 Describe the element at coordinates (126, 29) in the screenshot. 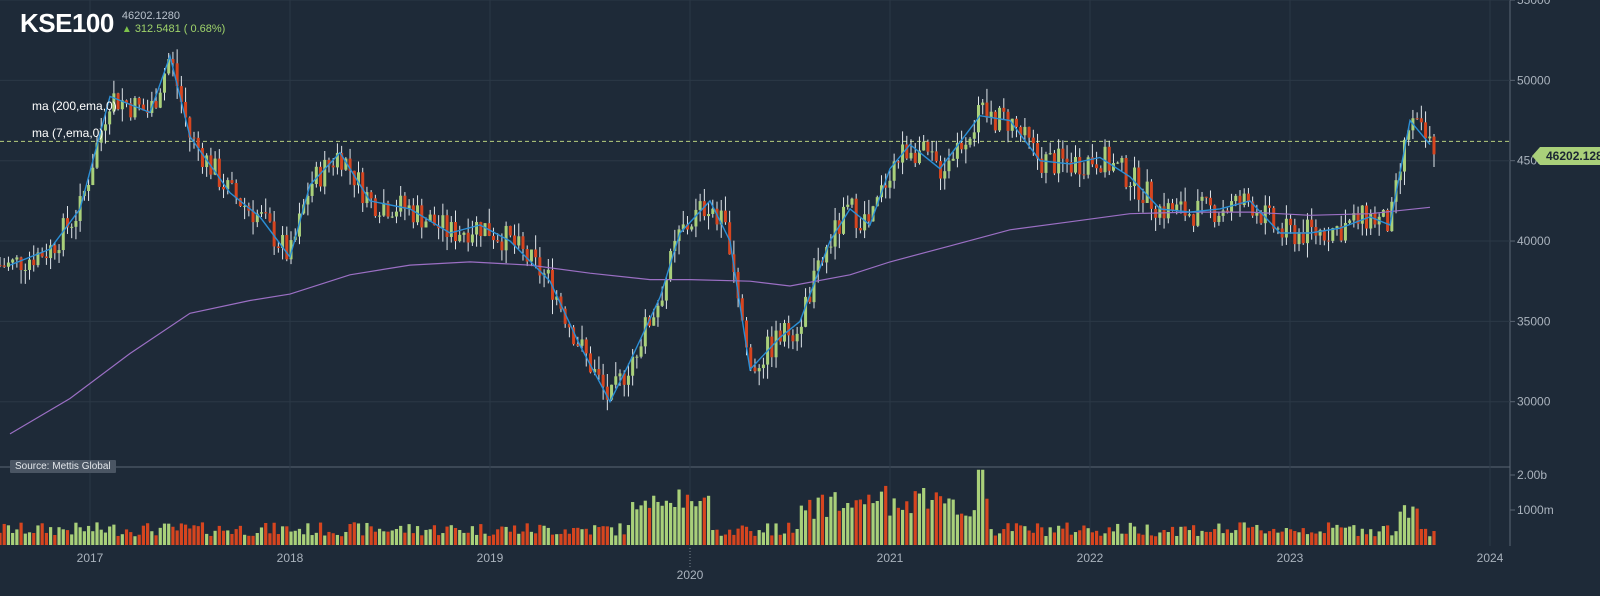

I see `arrow-up-icon: ▲` at that location.